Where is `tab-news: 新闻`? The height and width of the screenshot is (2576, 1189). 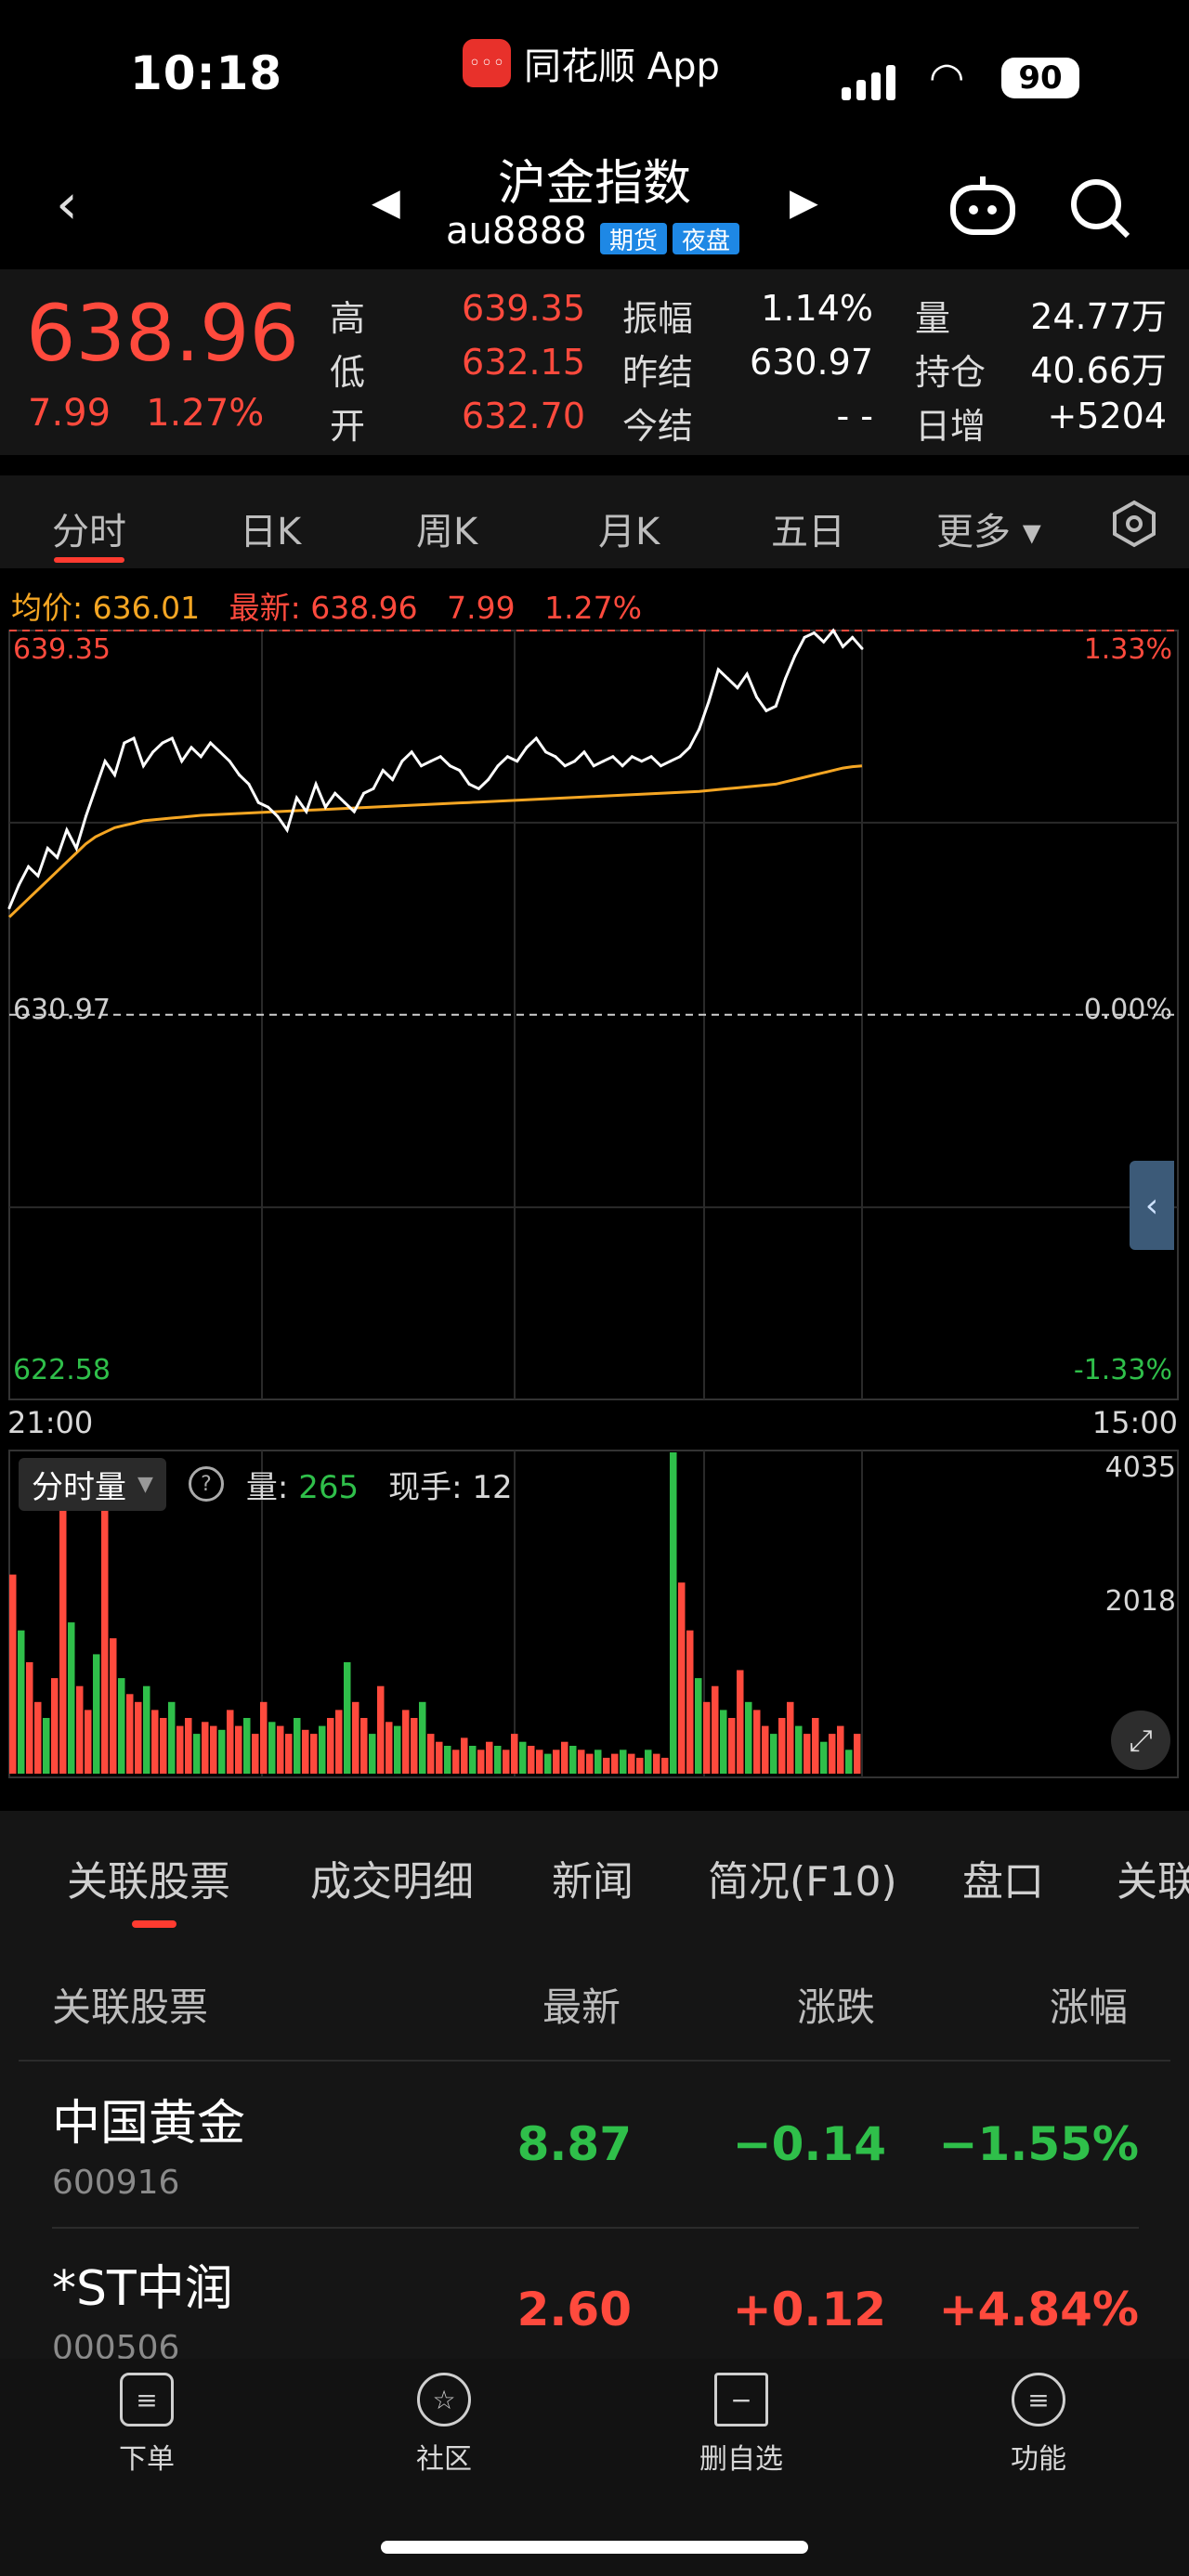 tab-news: 新闻 is located at coordinates (593, 1882).